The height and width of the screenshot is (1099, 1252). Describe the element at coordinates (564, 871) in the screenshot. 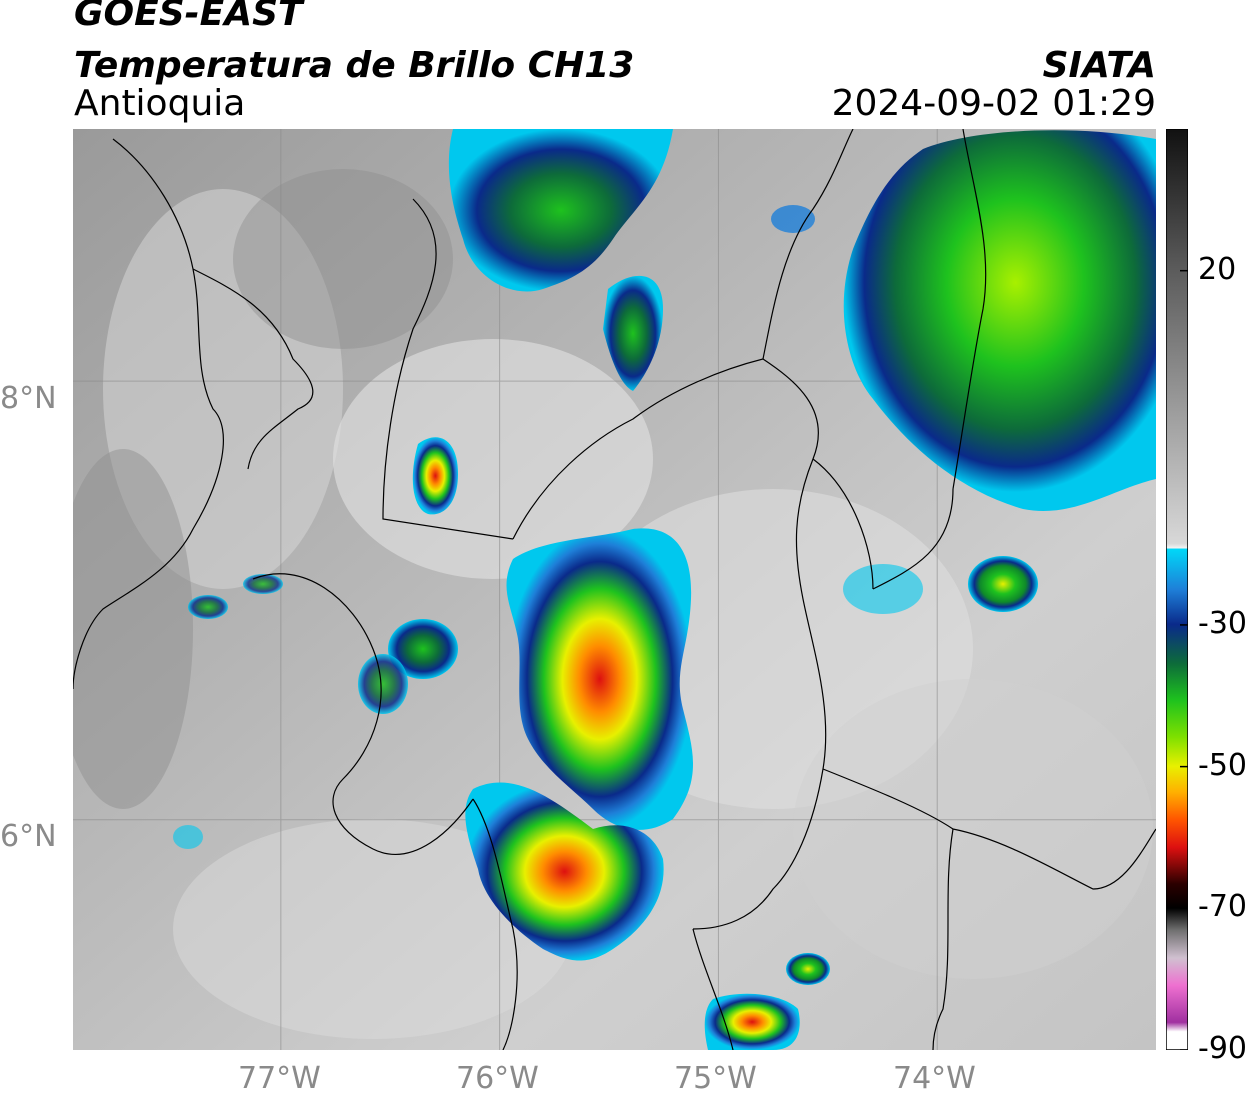

I see `storm-cell-south` at that location.